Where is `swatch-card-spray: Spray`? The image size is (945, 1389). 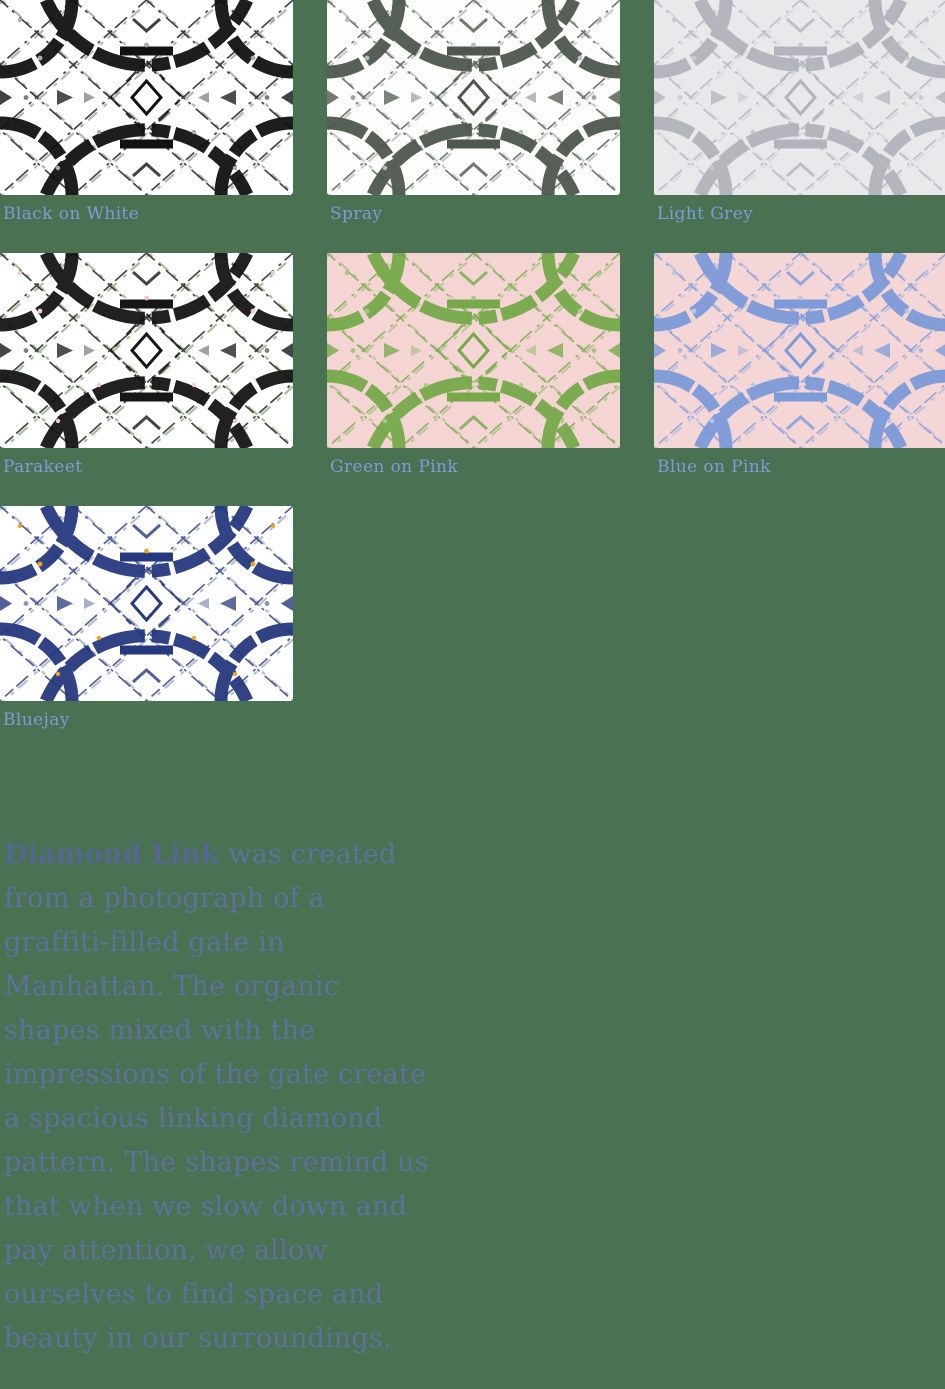 swatch-card-spray: Spray is located at coordinates (473, 112).